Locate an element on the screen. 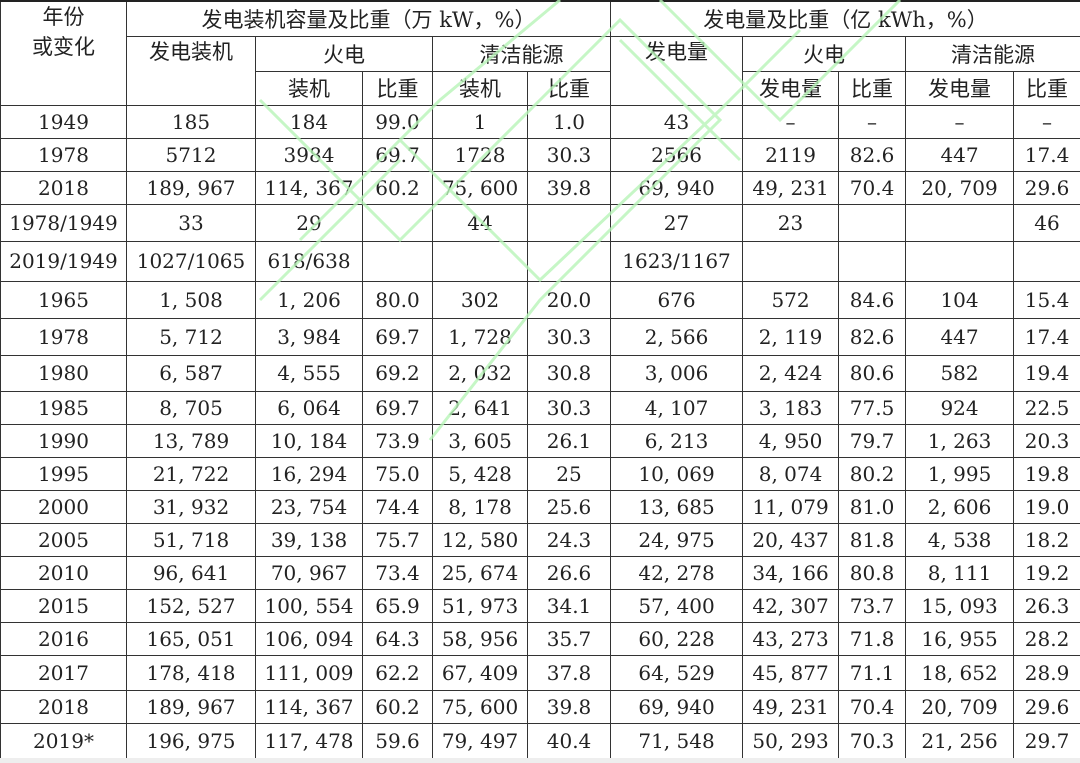  cell-clean-generation-share: 19.4 is located at coordinates (1046, 373).